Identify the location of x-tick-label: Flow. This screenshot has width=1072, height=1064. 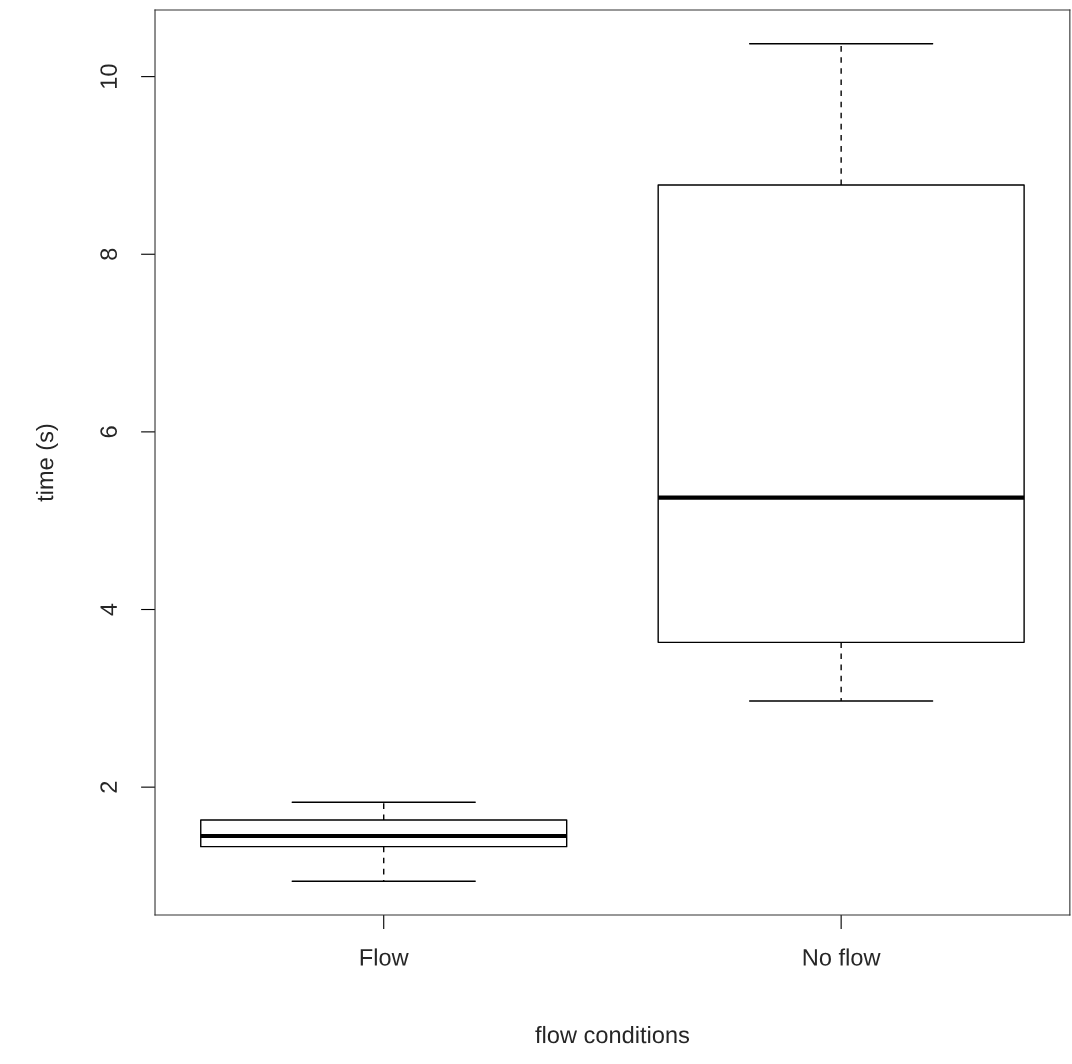
(384, 957).